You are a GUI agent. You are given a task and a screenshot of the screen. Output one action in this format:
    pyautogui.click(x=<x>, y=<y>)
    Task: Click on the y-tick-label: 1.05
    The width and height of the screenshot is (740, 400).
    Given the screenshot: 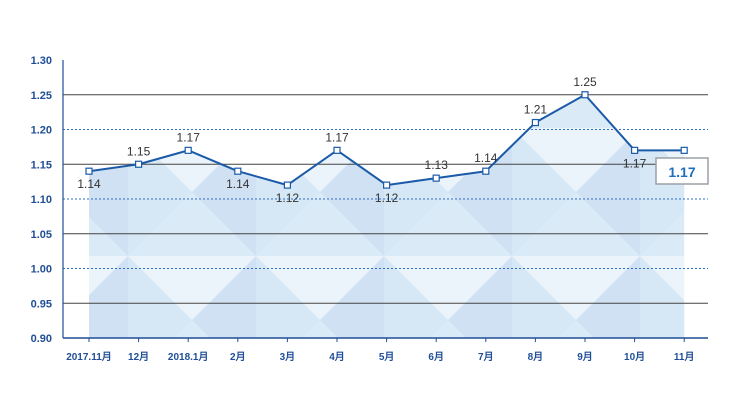 What is the action you would take?
    pyautogui.click(x=41, y=235)
    